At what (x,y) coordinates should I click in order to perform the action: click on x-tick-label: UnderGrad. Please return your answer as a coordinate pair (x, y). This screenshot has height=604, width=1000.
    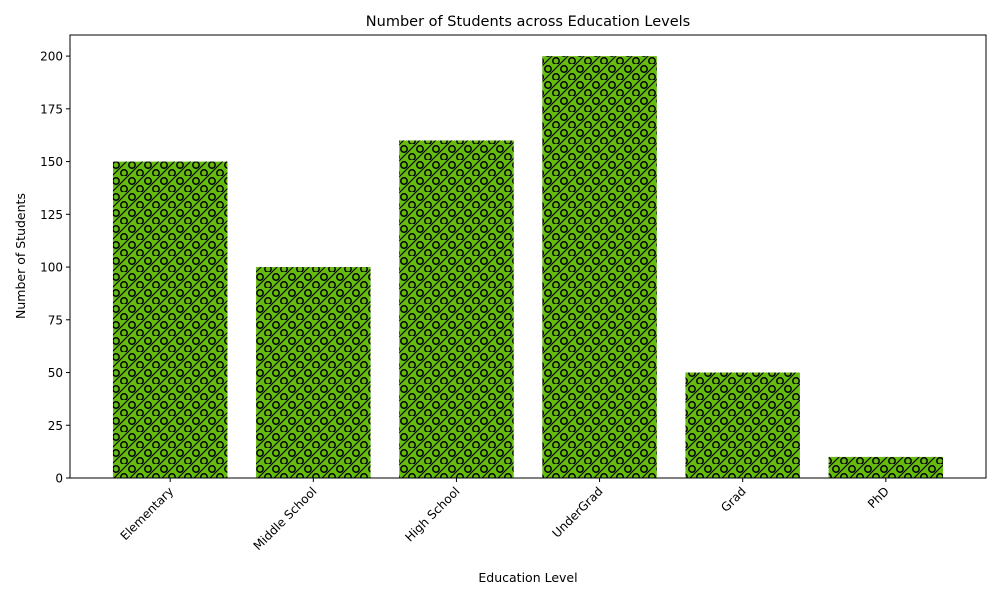
    Looking at the image, I should click on (577, 512).